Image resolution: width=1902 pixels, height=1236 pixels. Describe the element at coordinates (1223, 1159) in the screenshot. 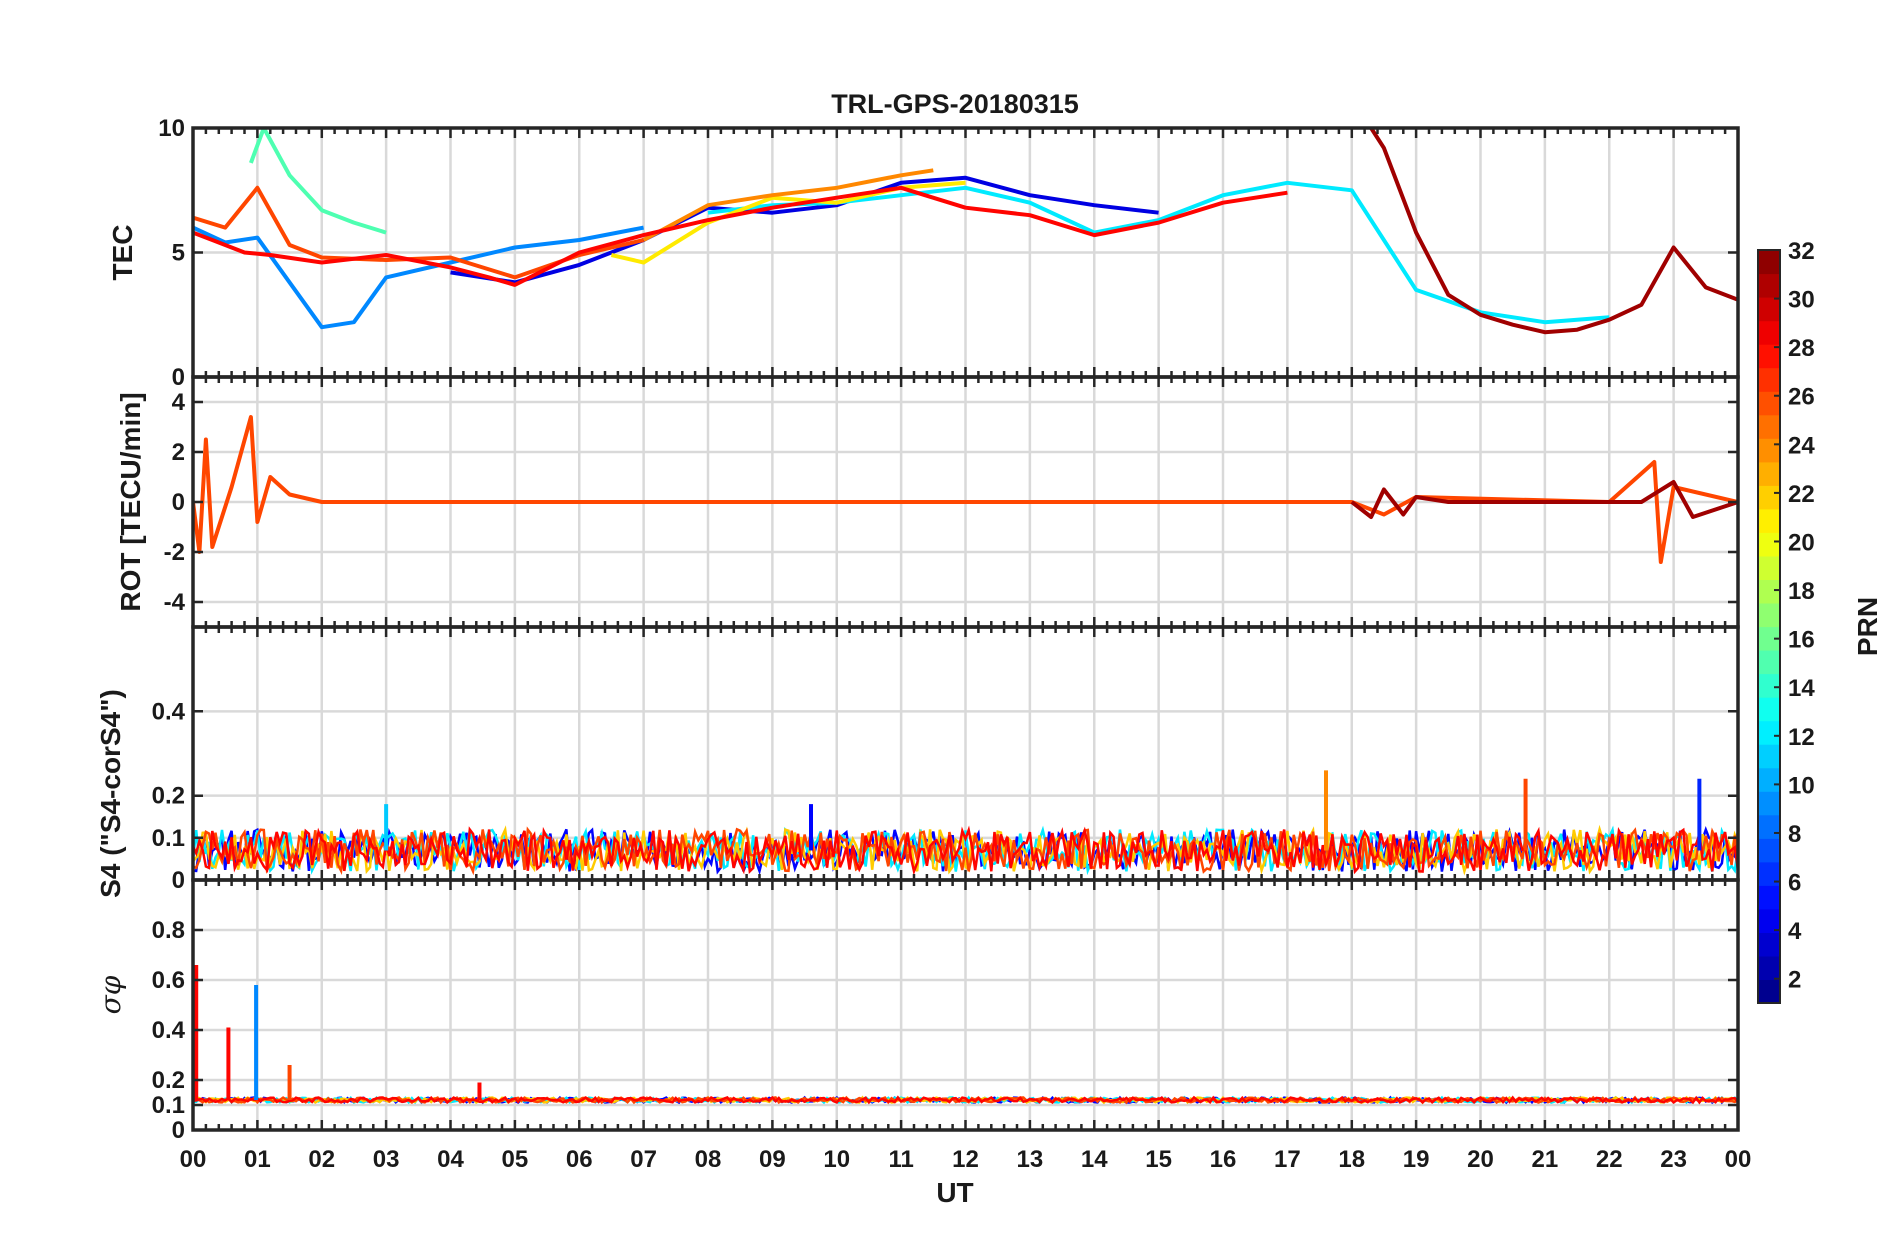

I see `x-tick-label: 16` at that location.